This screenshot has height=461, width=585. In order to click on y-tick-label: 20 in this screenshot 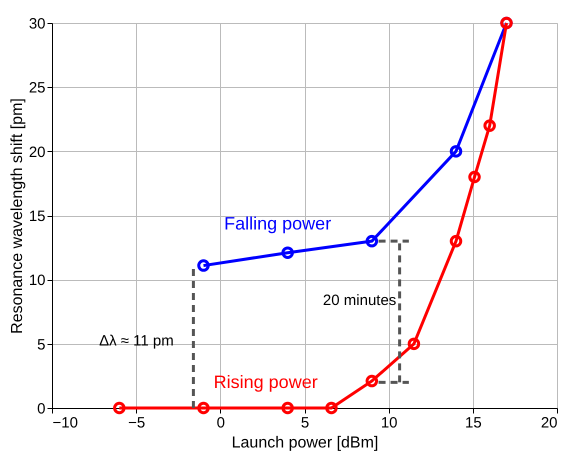, I will do `click(37, 152)`.